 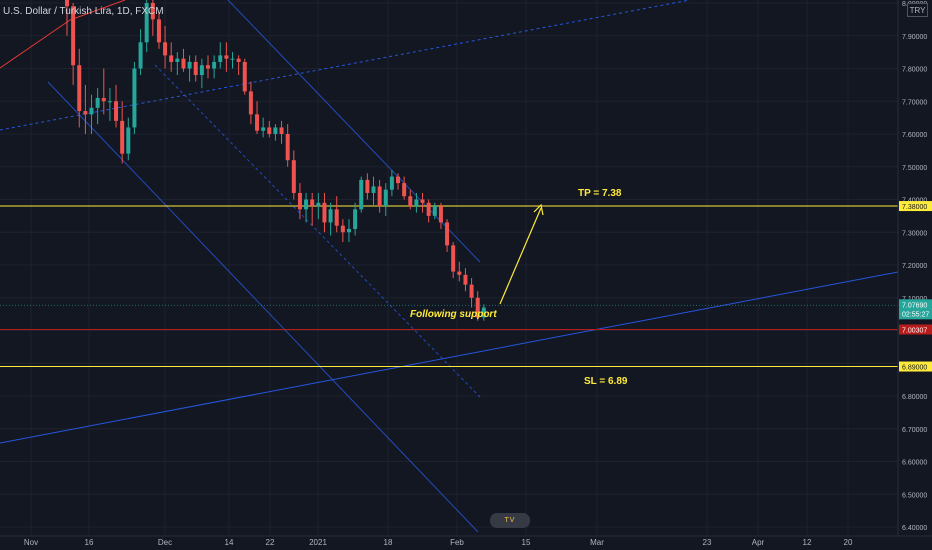 I want to click on annotation-following-support: Following support, so click(x=453, y=314).